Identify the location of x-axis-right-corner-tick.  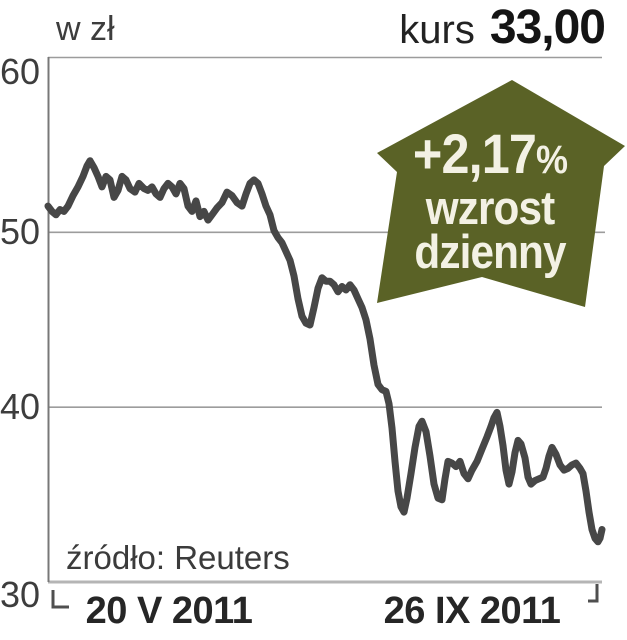
(593, 593).